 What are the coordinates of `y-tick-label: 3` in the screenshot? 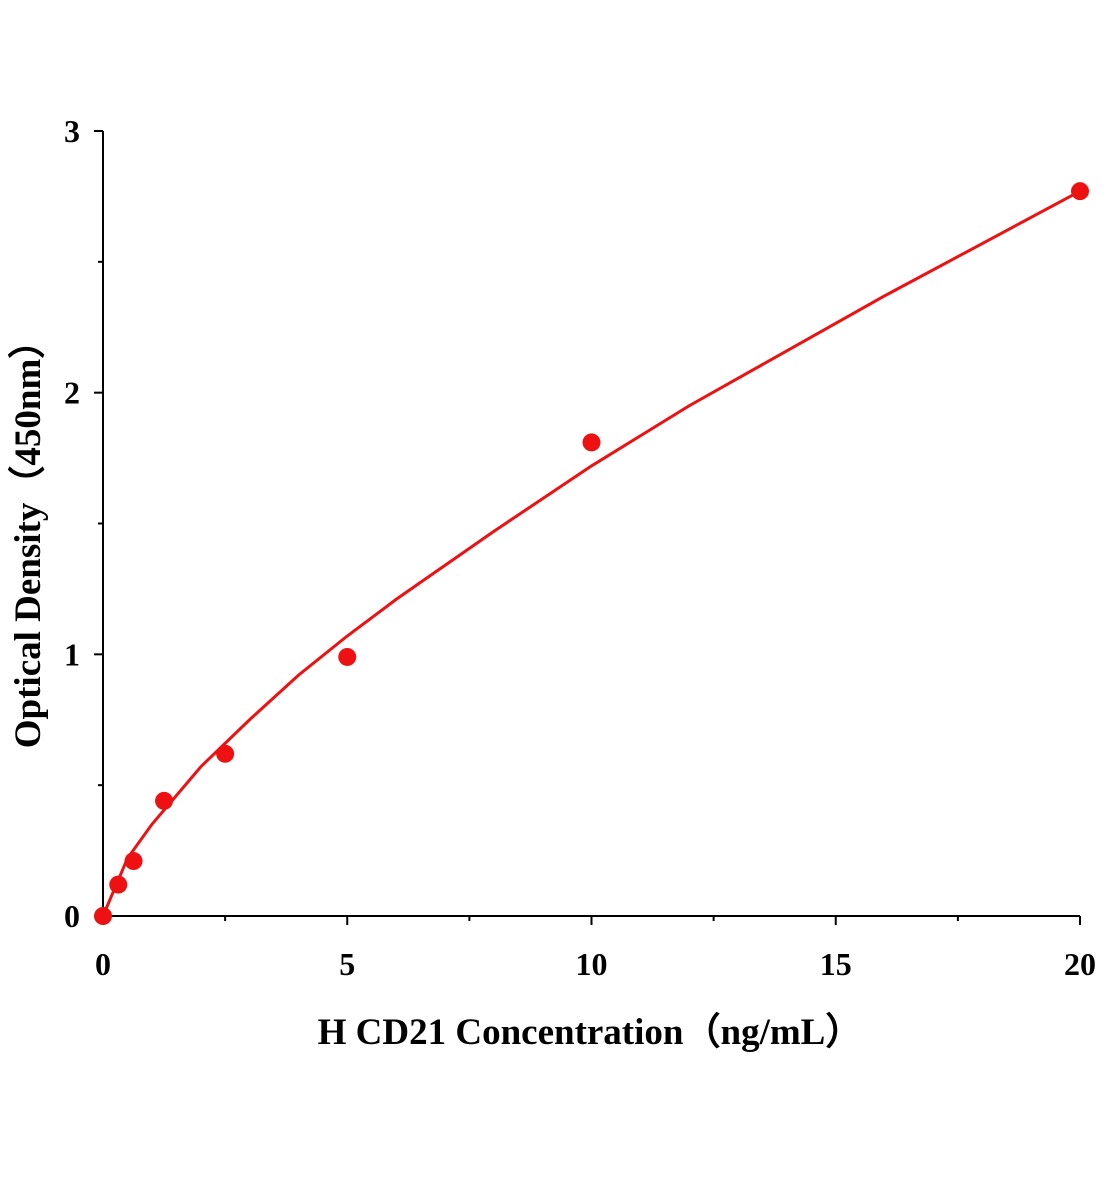 It's located at (72, 131).